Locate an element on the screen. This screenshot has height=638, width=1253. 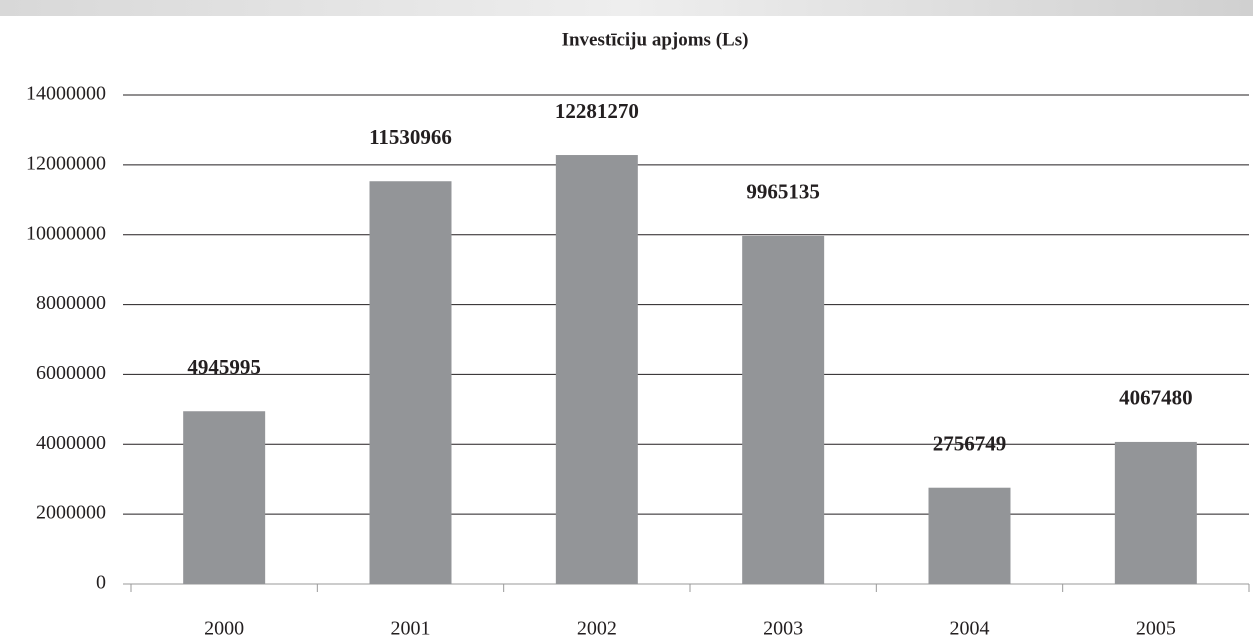
chart-title: Investīciju apjoms (Ls) is located at coordinates (655, 39).